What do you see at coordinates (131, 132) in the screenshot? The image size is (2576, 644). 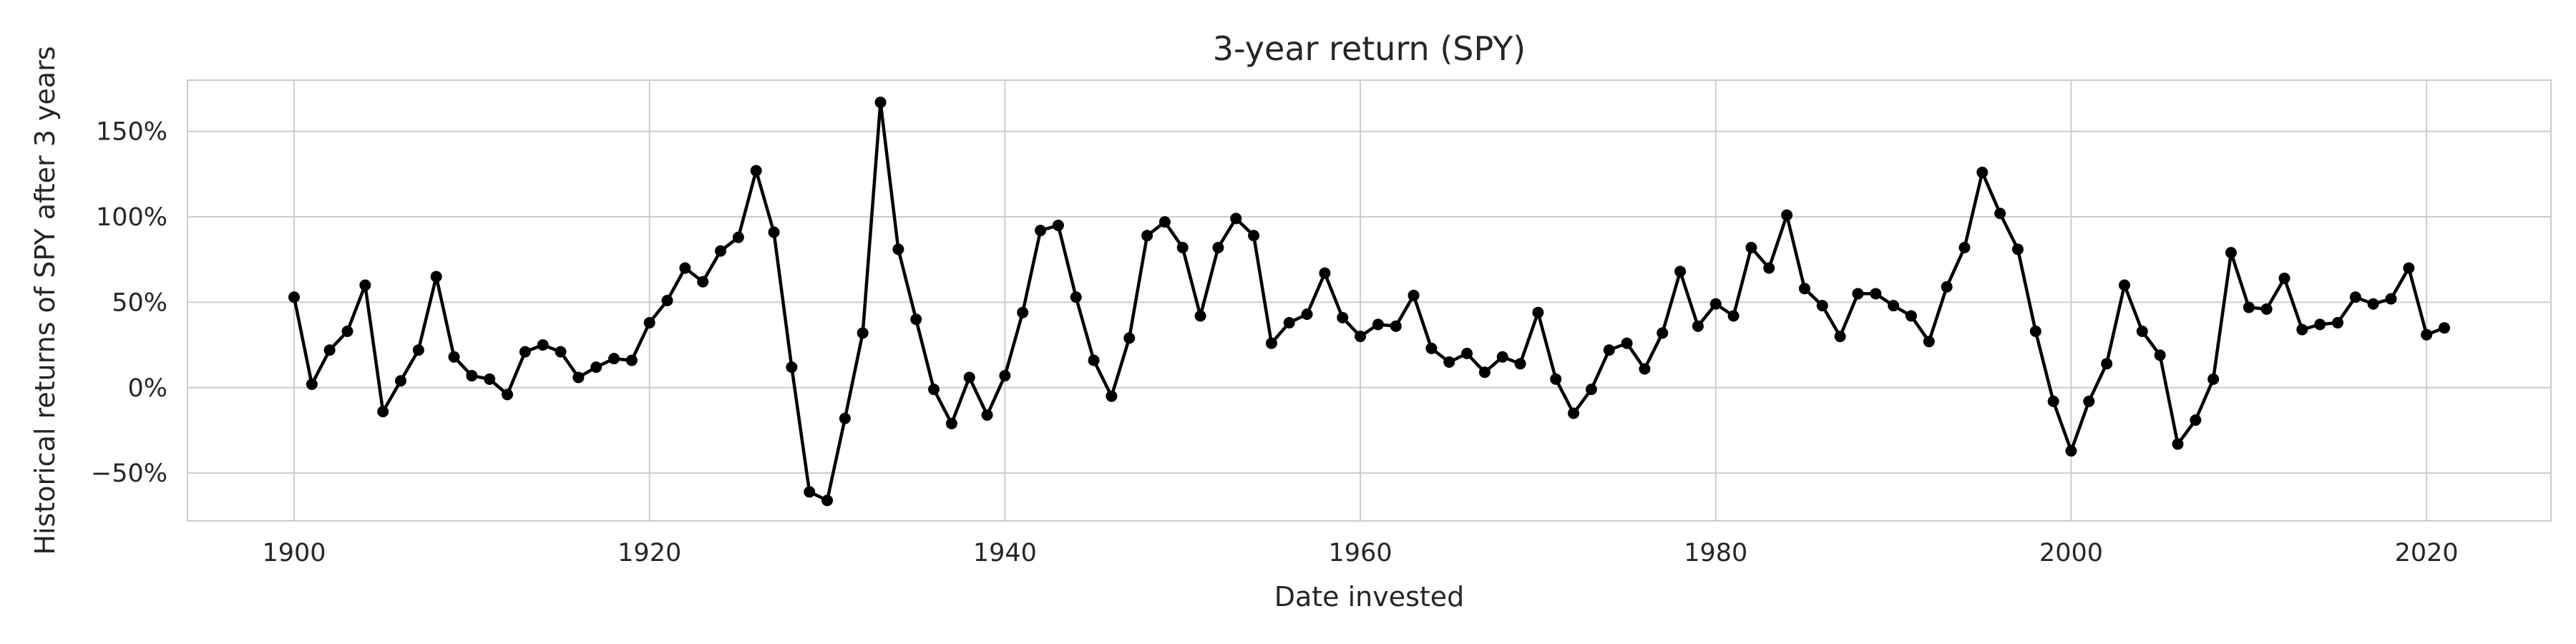 I see `y-tick-label: 150%` at bounding box center [131, 132].